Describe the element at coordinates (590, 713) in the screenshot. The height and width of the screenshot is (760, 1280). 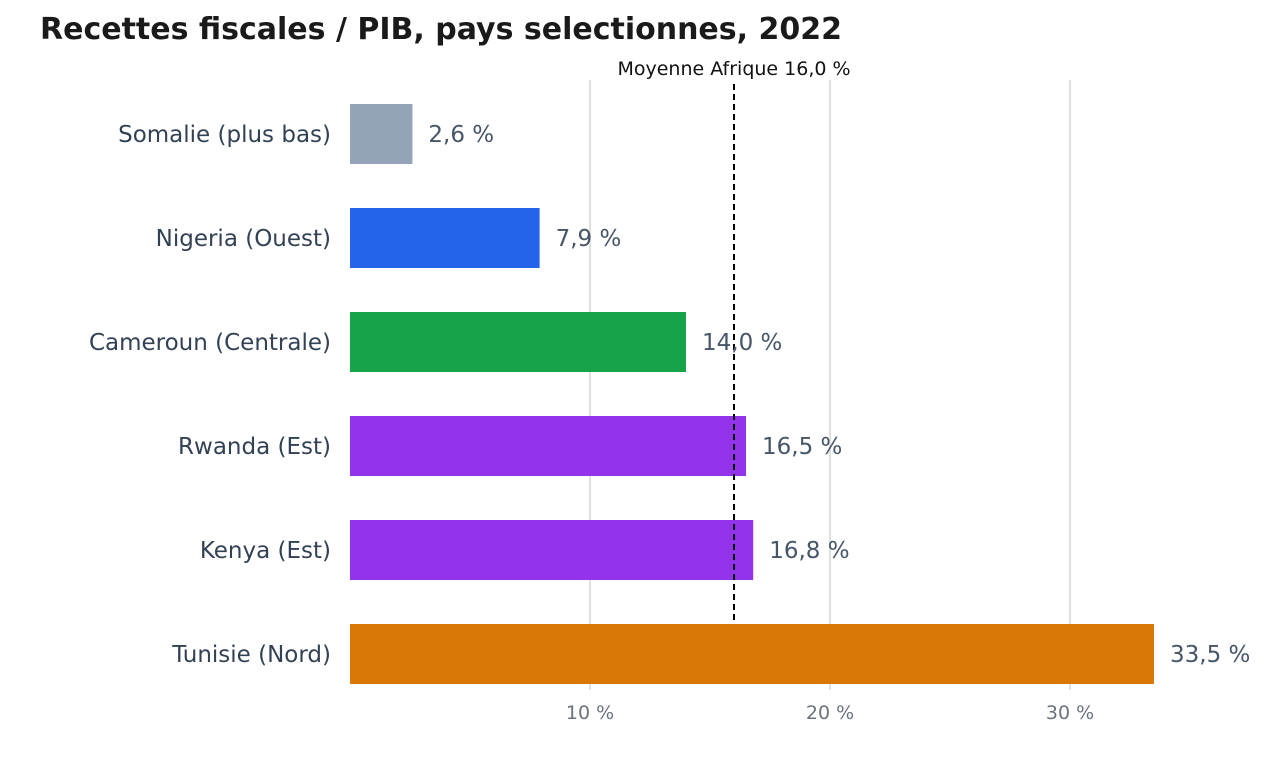
I see `x-tick-label: 10 %` at that location.